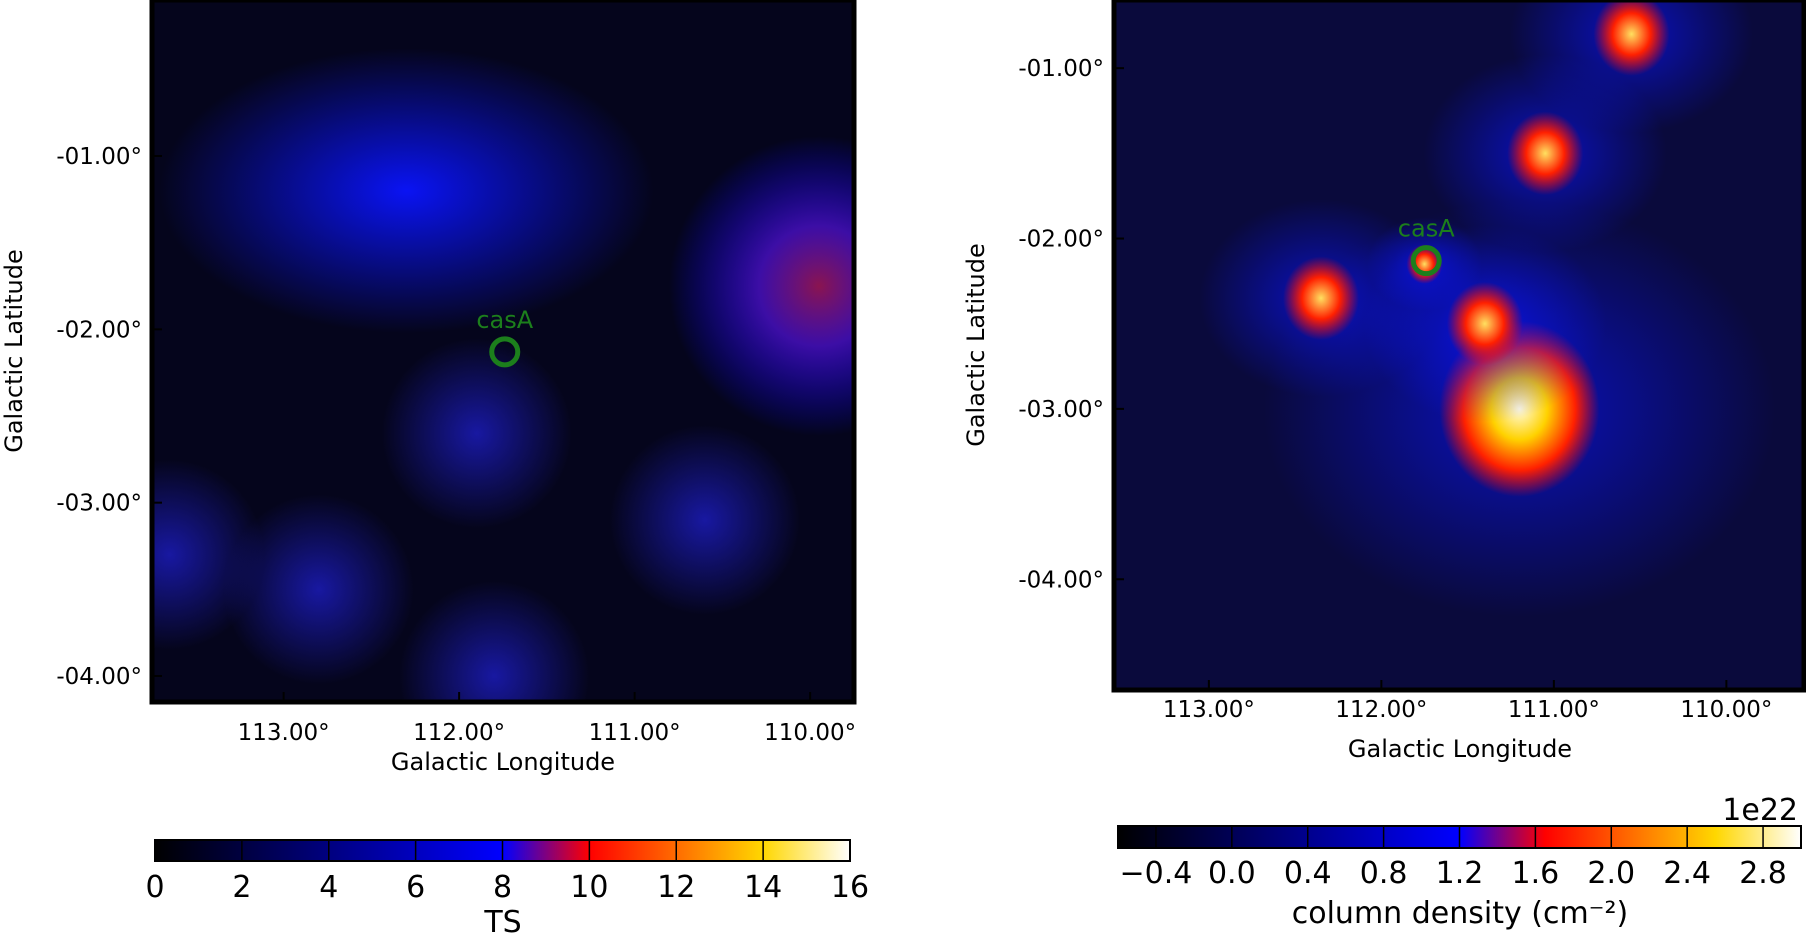 Image resolution: width=1806 pixels, height=937 pixels. What do you see at coordinates (502, 887) in the screenshot?
I see `ts-colorbar-tick-label: 8` at bounding box center [502, 887].